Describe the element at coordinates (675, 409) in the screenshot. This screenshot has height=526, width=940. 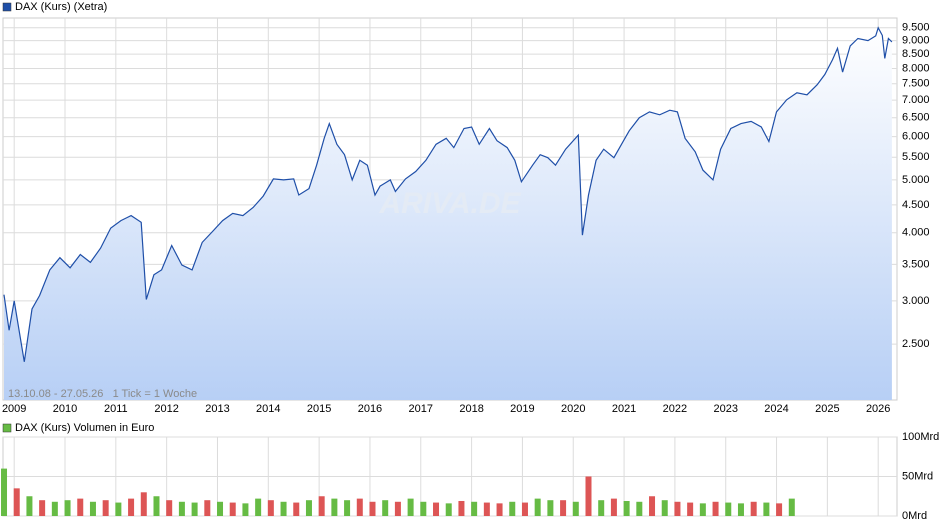
I see `x-tick-label: 2022` at that location.